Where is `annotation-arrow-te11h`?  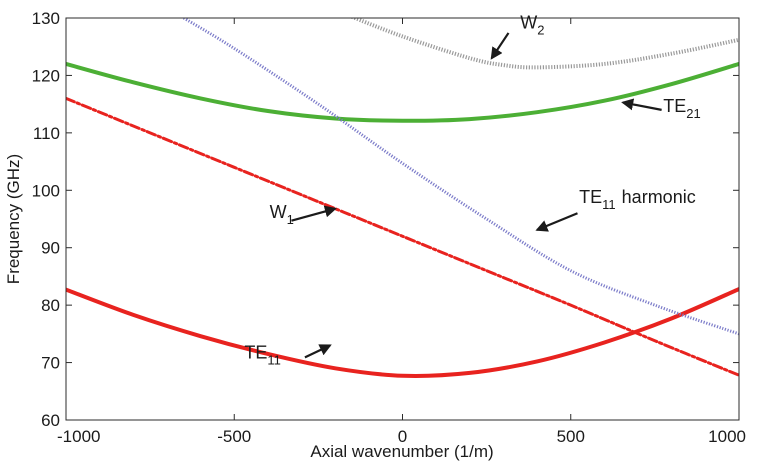 annotation-arrow-te11h is located at coordinates (556, 222).